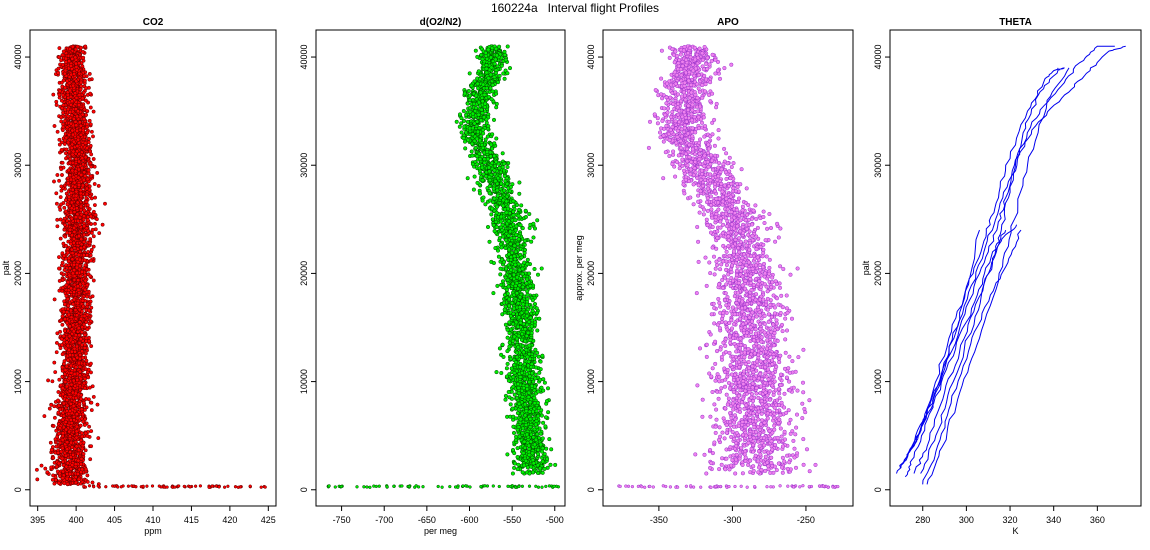 Image resolution: width=1150 pixels, height=550 pixels. What do you see at coordinates (575, 8) in the screenshot?
I see `figure-title: 160224a Interval flight Profiles` at bounding box center [575, 8].